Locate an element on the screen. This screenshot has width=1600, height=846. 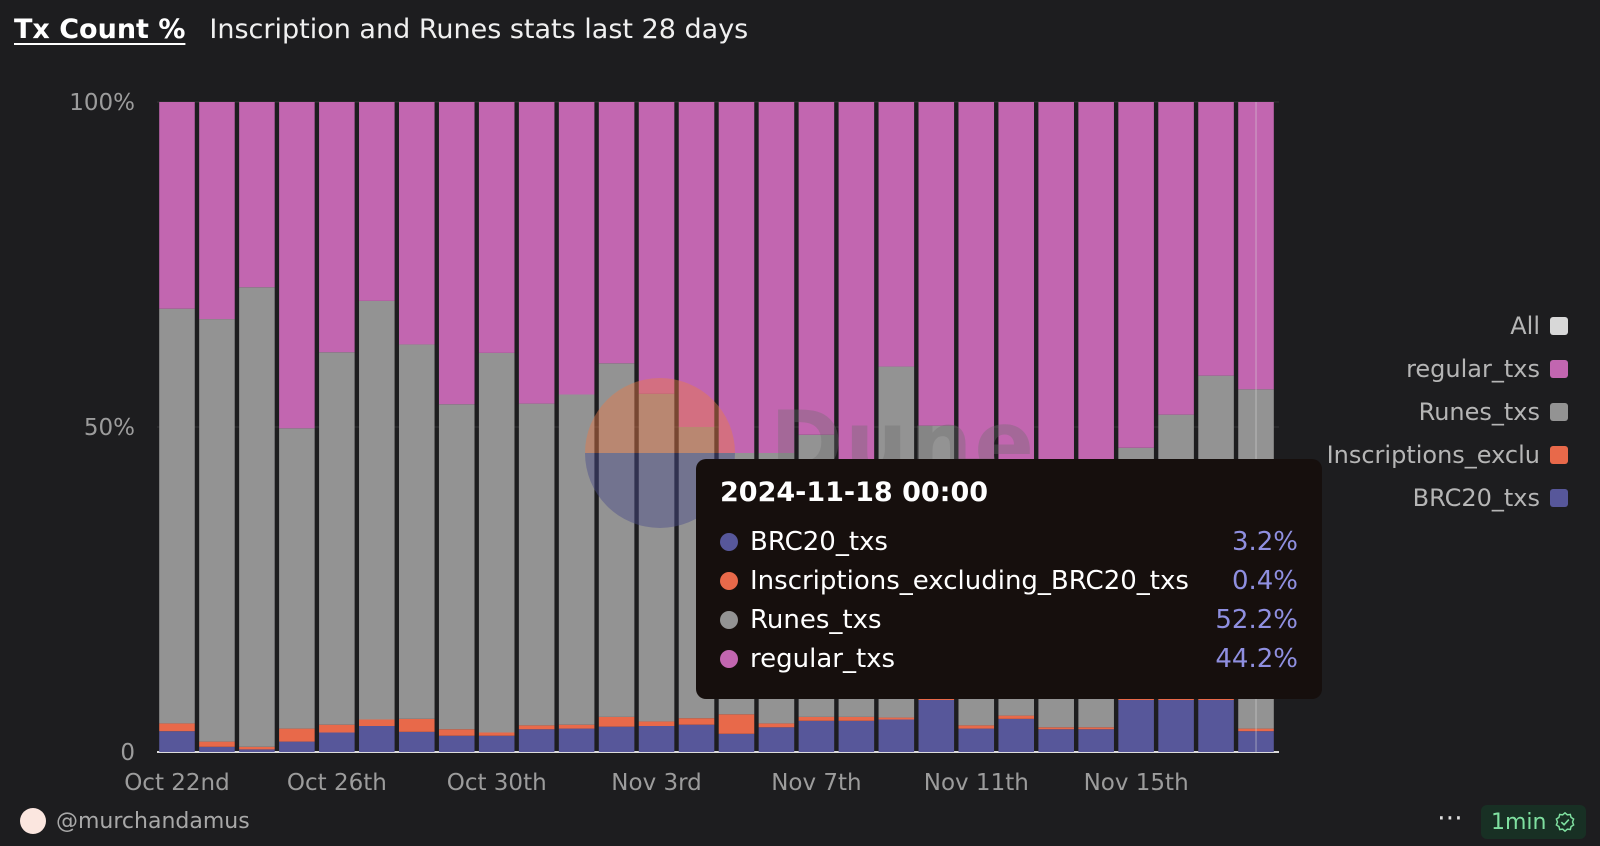
more-options-icon: ⋯ is located at coordinates (1451, 818).